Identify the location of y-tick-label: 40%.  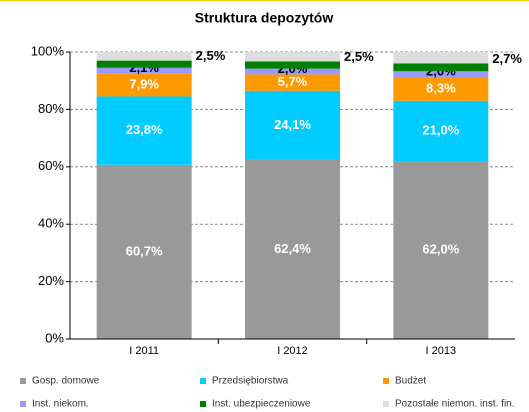
(51, 223).